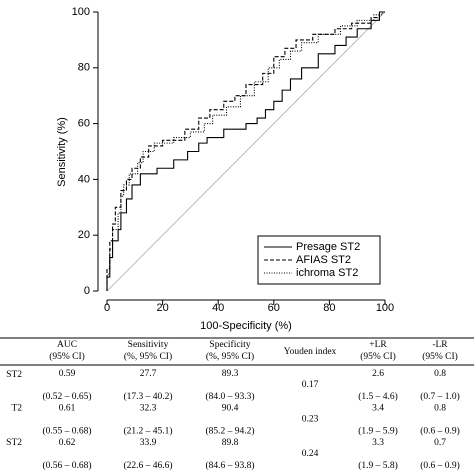  What do you see at coordinates (246, 326) in the screenshot?
I see `x-axis-label: 100-Specificity (%)` at bounding box center [246, 326].